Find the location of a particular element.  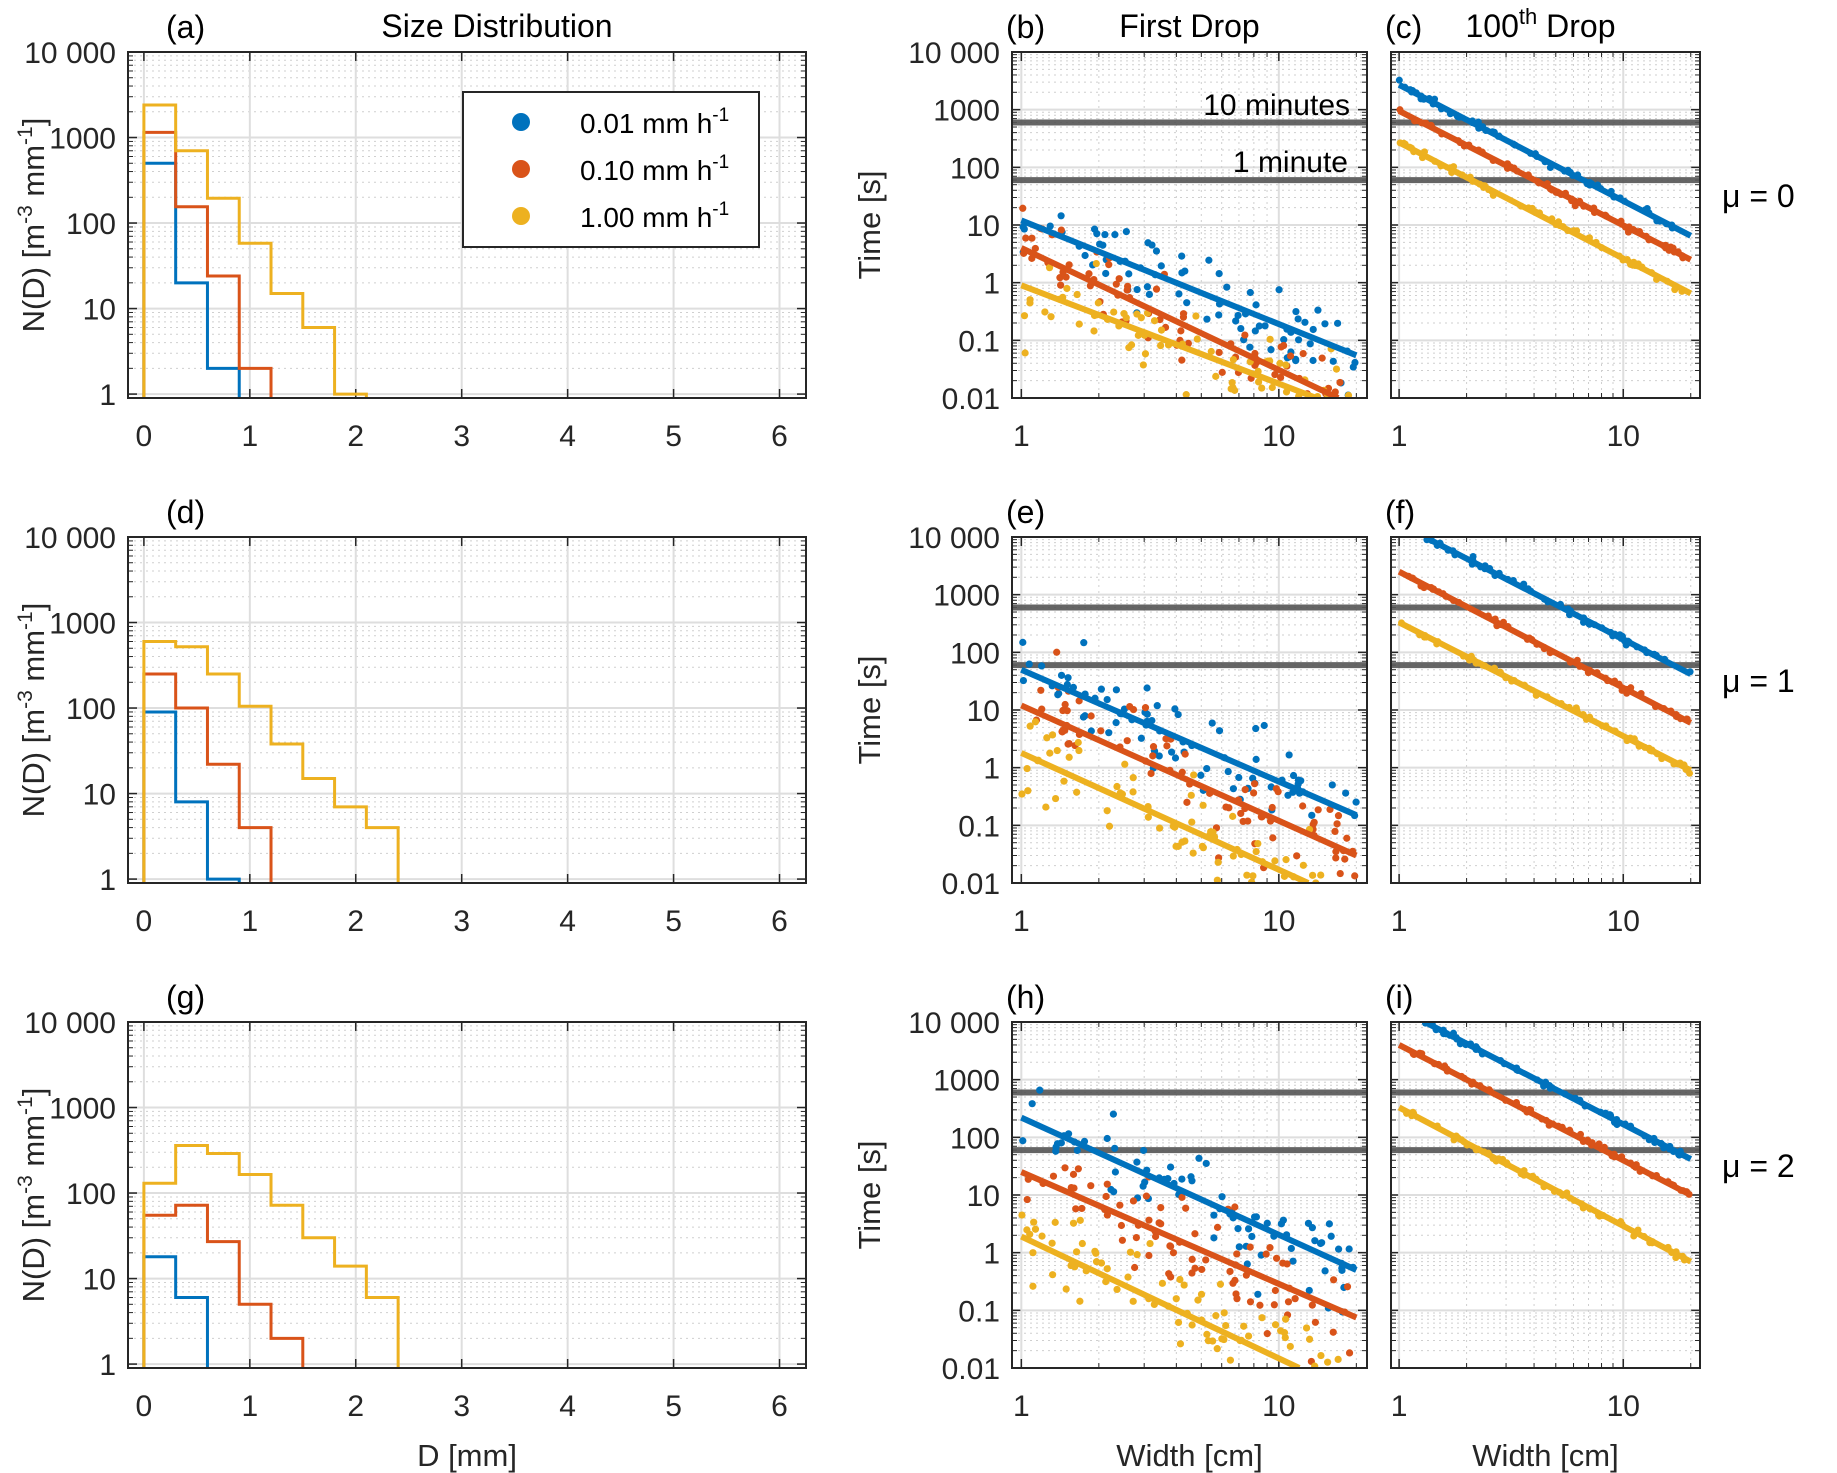

legend: 0.01 mm h-1 0.10 mm h-1 1.00 mm h-1 is located at coordinates (611, 169).